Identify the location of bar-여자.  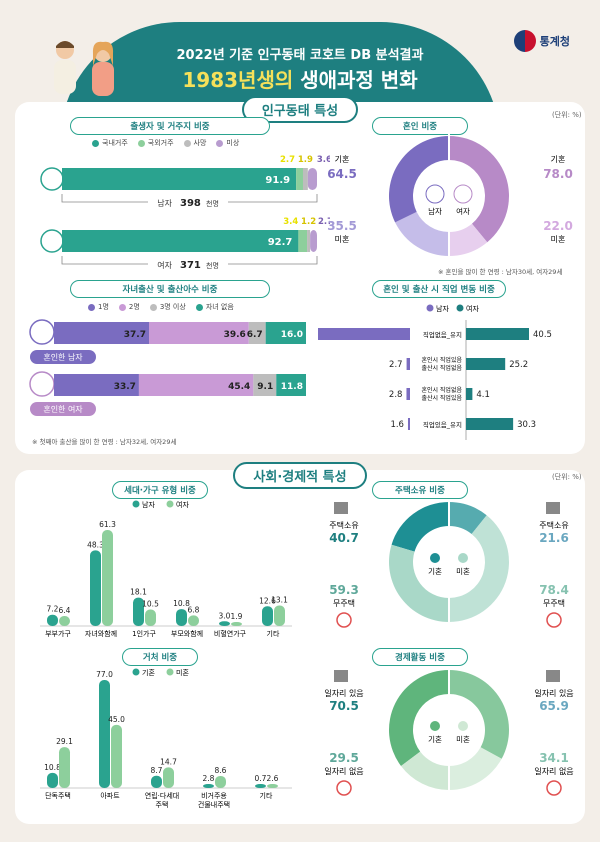
(193, 620).